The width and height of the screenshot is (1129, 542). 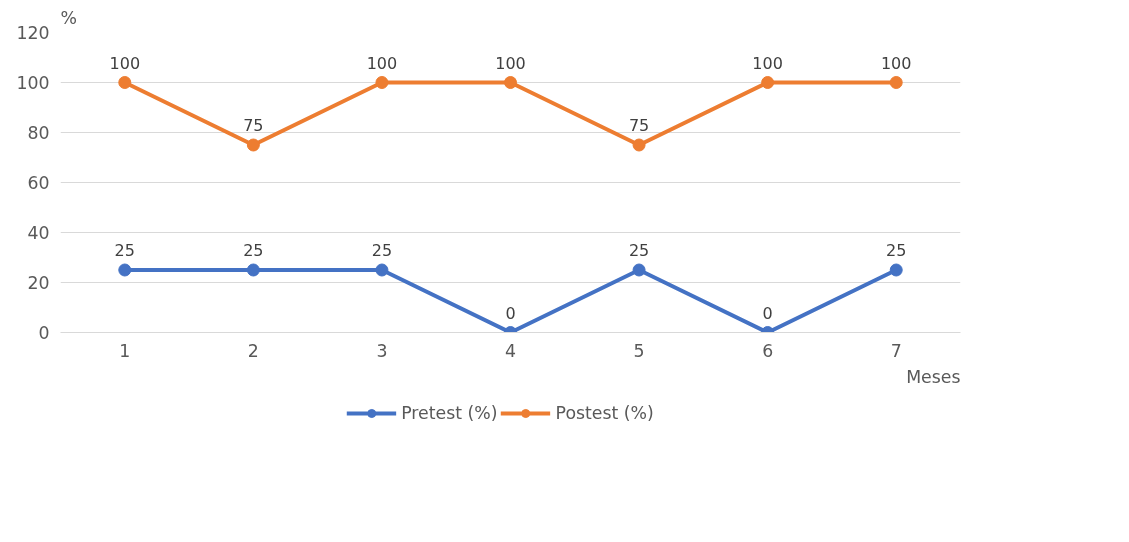 What do you see at coordinates (382, 350) in the screenshot?
I see `x-tick-label: 3` at bounding box center [382, 350].